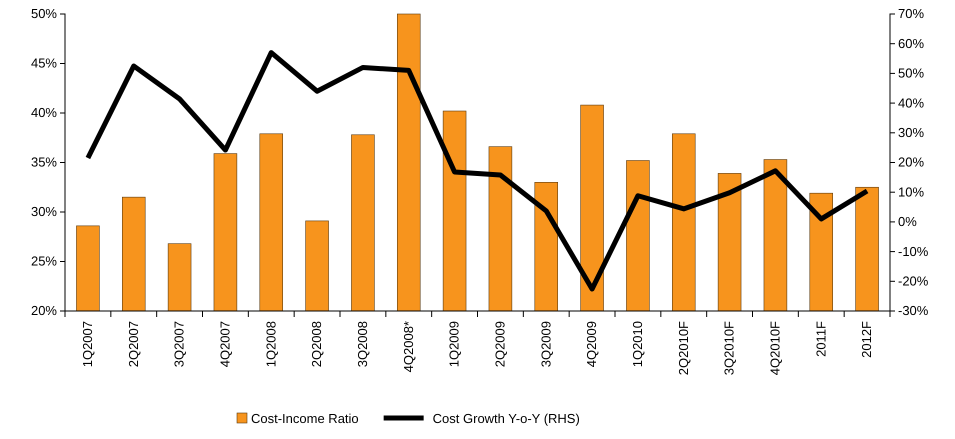 The image size is (955, 439). I want to click on x-tick-label: 2012F, so click(866, 339).